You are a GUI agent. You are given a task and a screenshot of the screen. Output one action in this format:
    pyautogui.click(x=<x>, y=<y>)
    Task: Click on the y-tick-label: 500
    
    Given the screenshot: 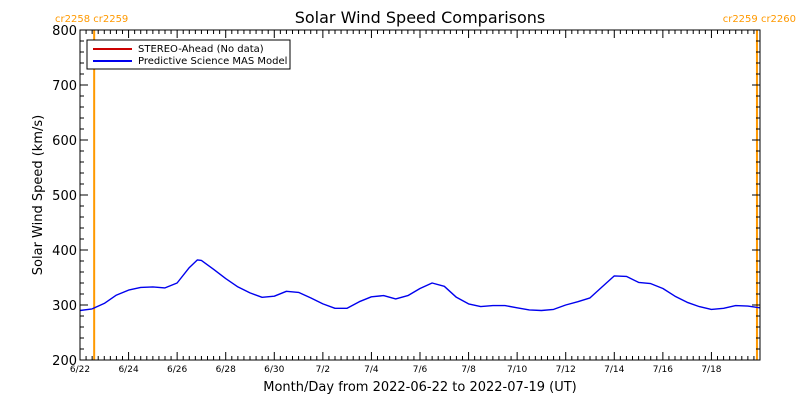 What is the action you would take?
    pyautogui.click(x=64, y=196)
    